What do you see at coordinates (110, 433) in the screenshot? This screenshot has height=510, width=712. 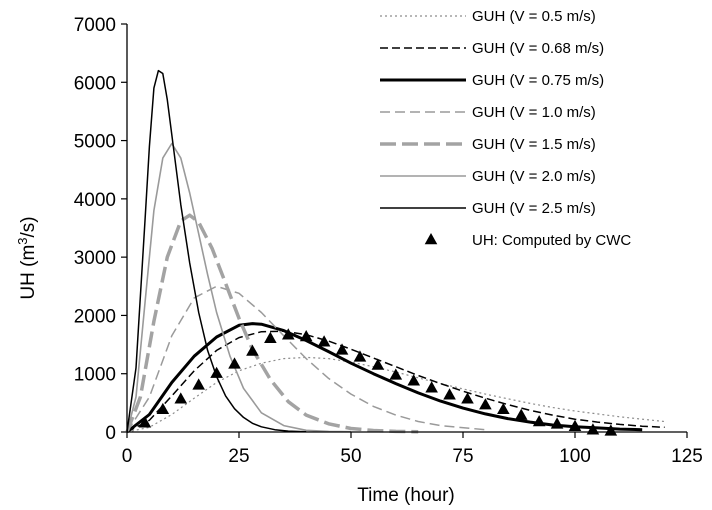 I see `y-tick-label: 0` at bounding box center [110, 433].